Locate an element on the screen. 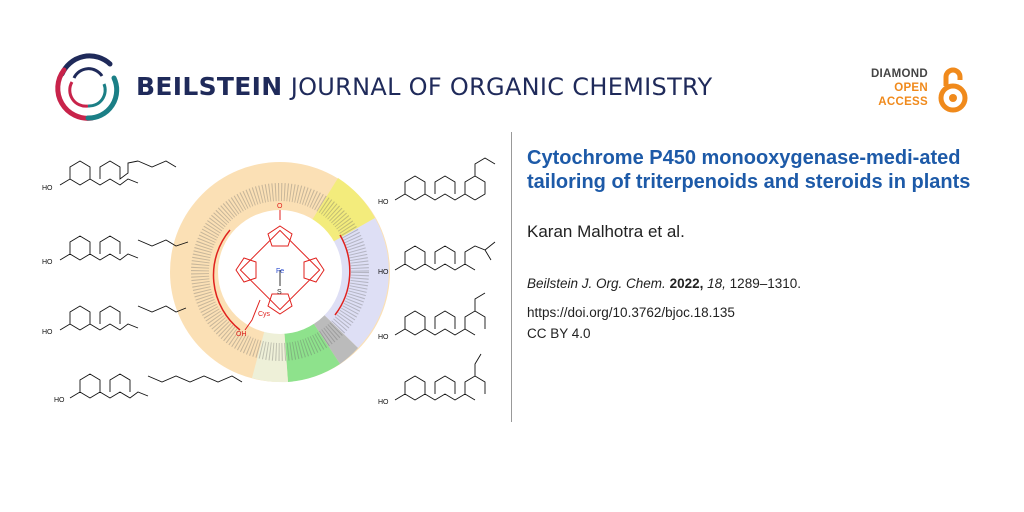  ho-label-5: HO is located at coordinates (383, 202).